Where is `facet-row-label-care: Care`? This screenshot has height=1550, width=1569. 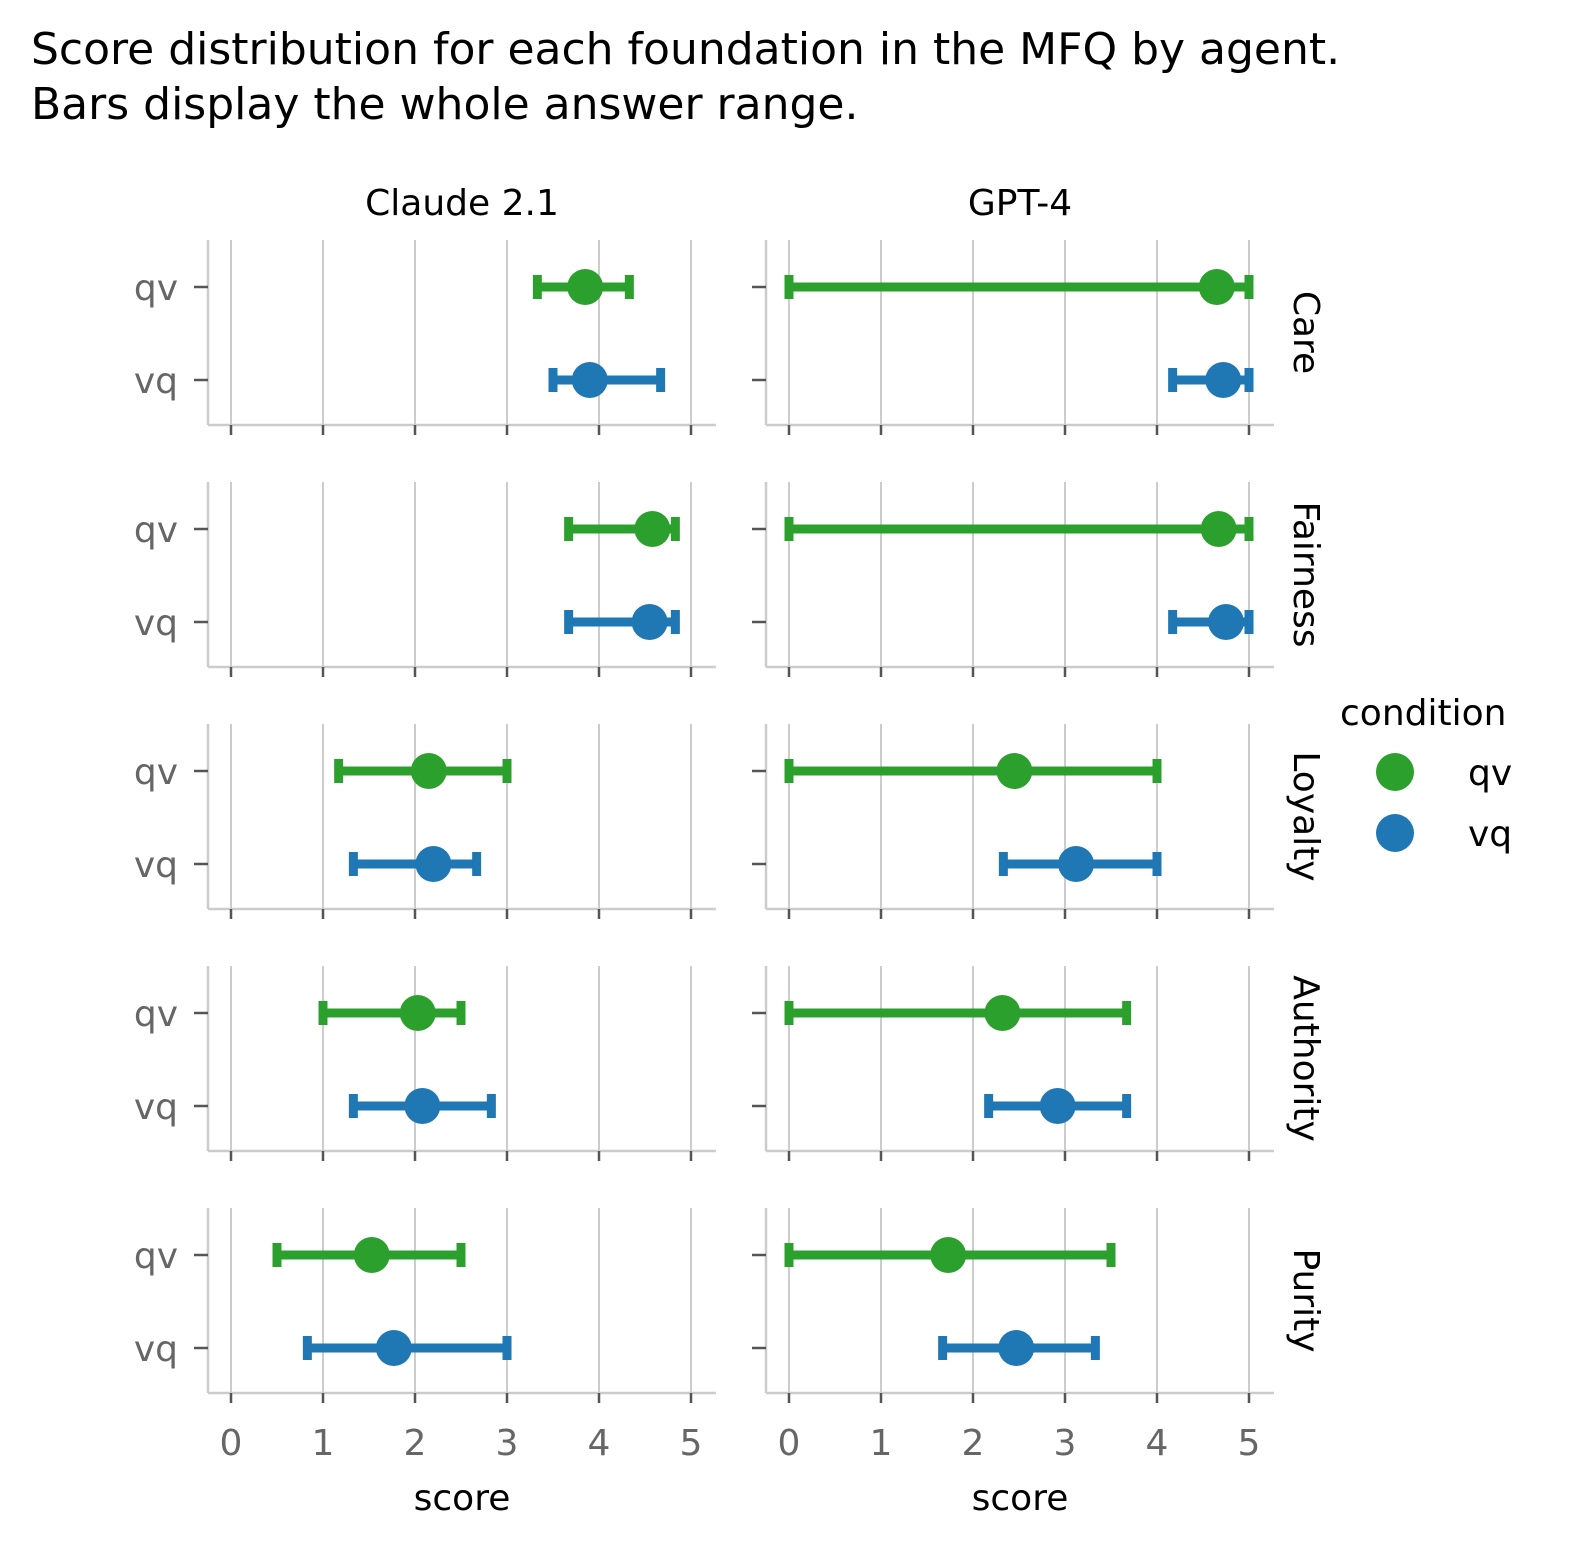 facet-row-label-care: Care is located at coordinates (1305, 332).